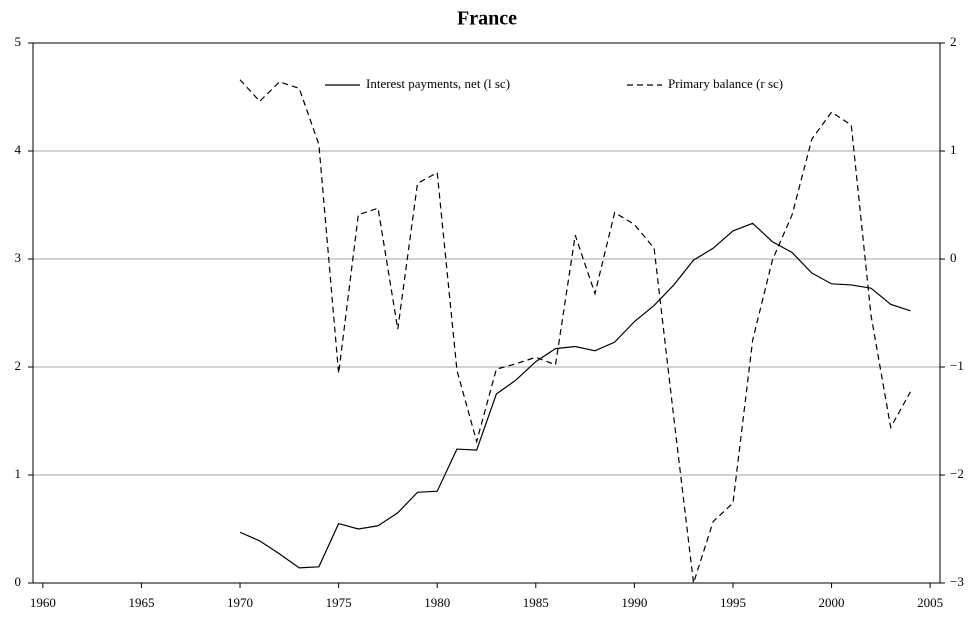 Image resolution: width=975 pixels, height=624 pixels. What do you see at coordinates (18, 149) in the screenshot?
I see `y-tick-label: 4` at bounding box center [18, 149].